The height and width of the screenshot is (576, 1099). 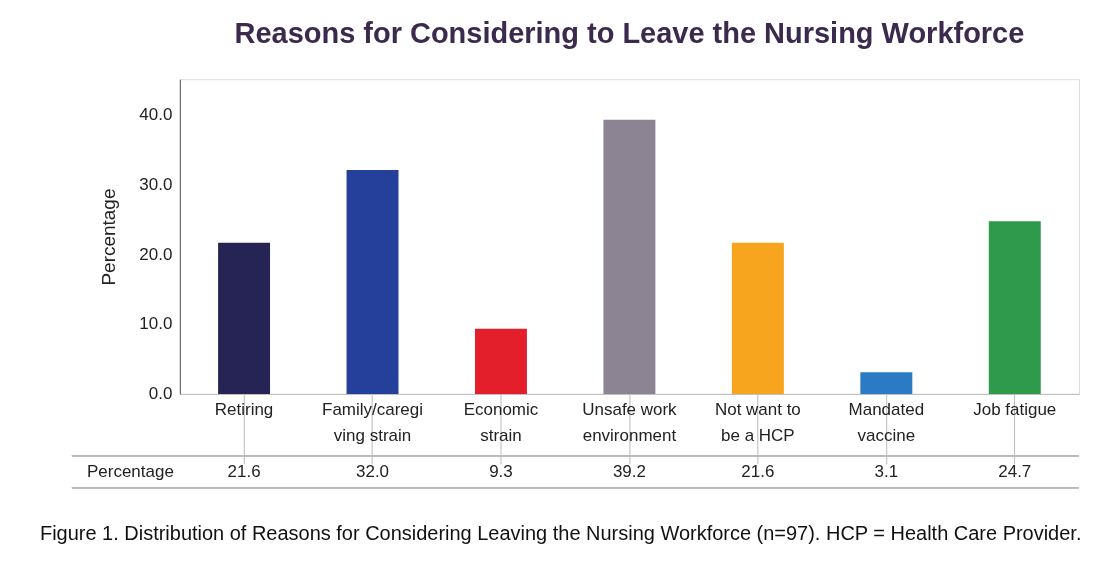 I want to click on data-label: 9.3, so click(x=501, y=471).